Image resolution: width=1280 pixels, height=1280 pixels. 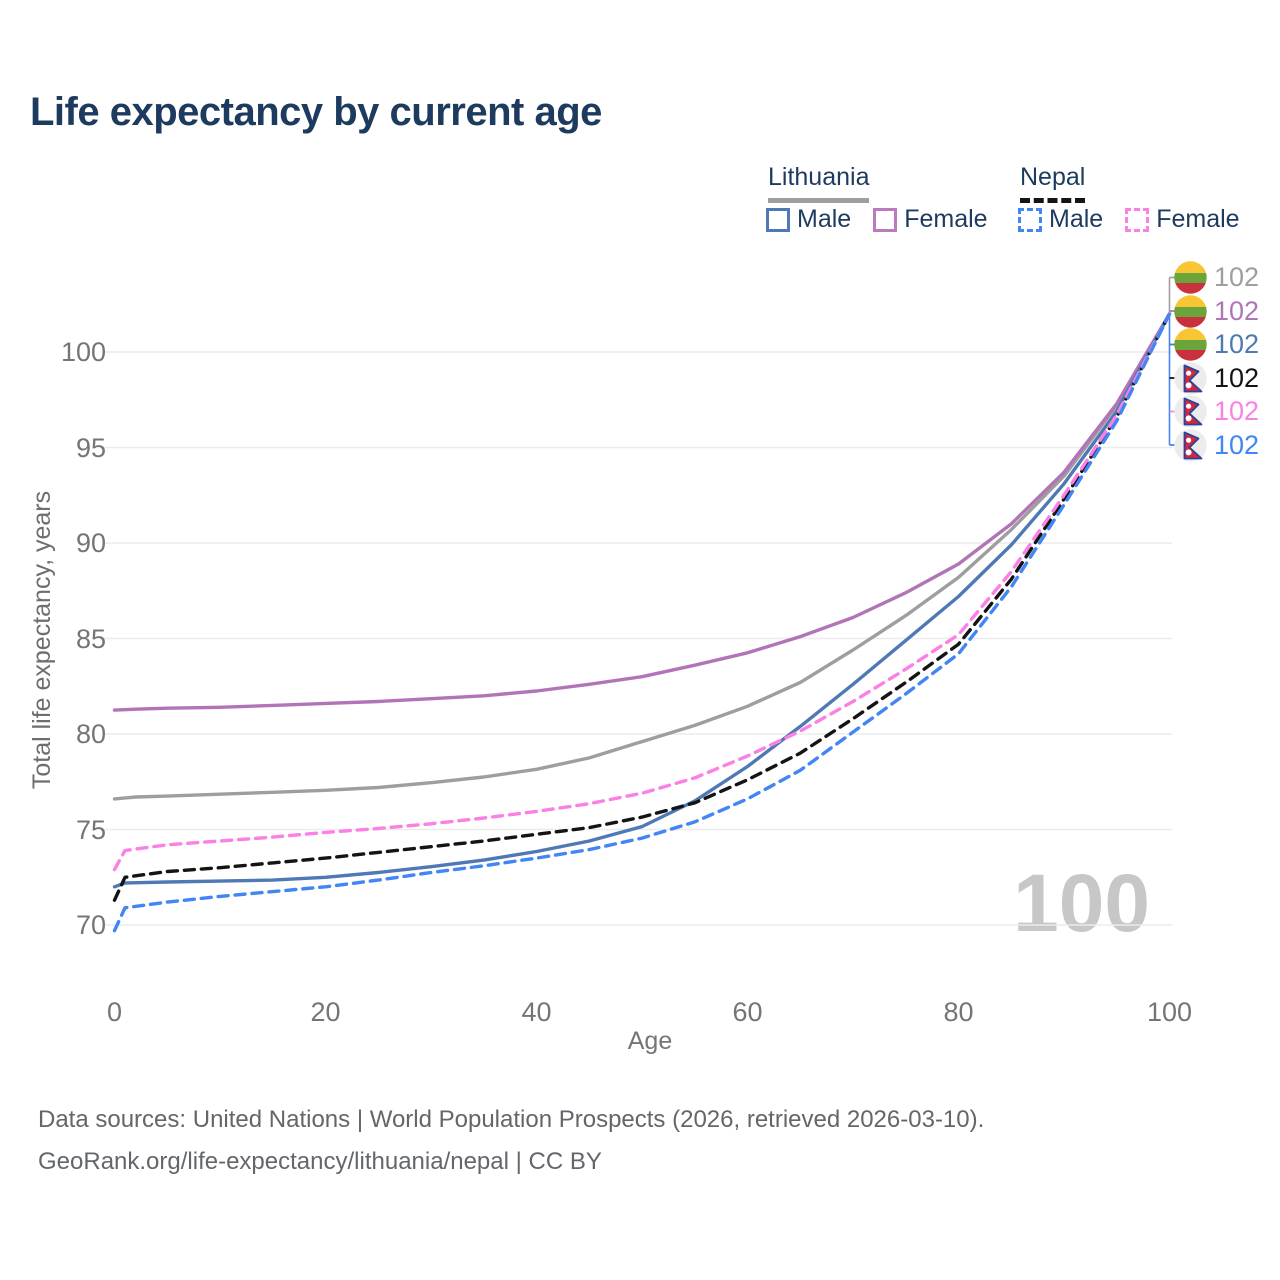 I want to click on legend-toggle-lithuania-female: Female, so click(x=930, y=219).